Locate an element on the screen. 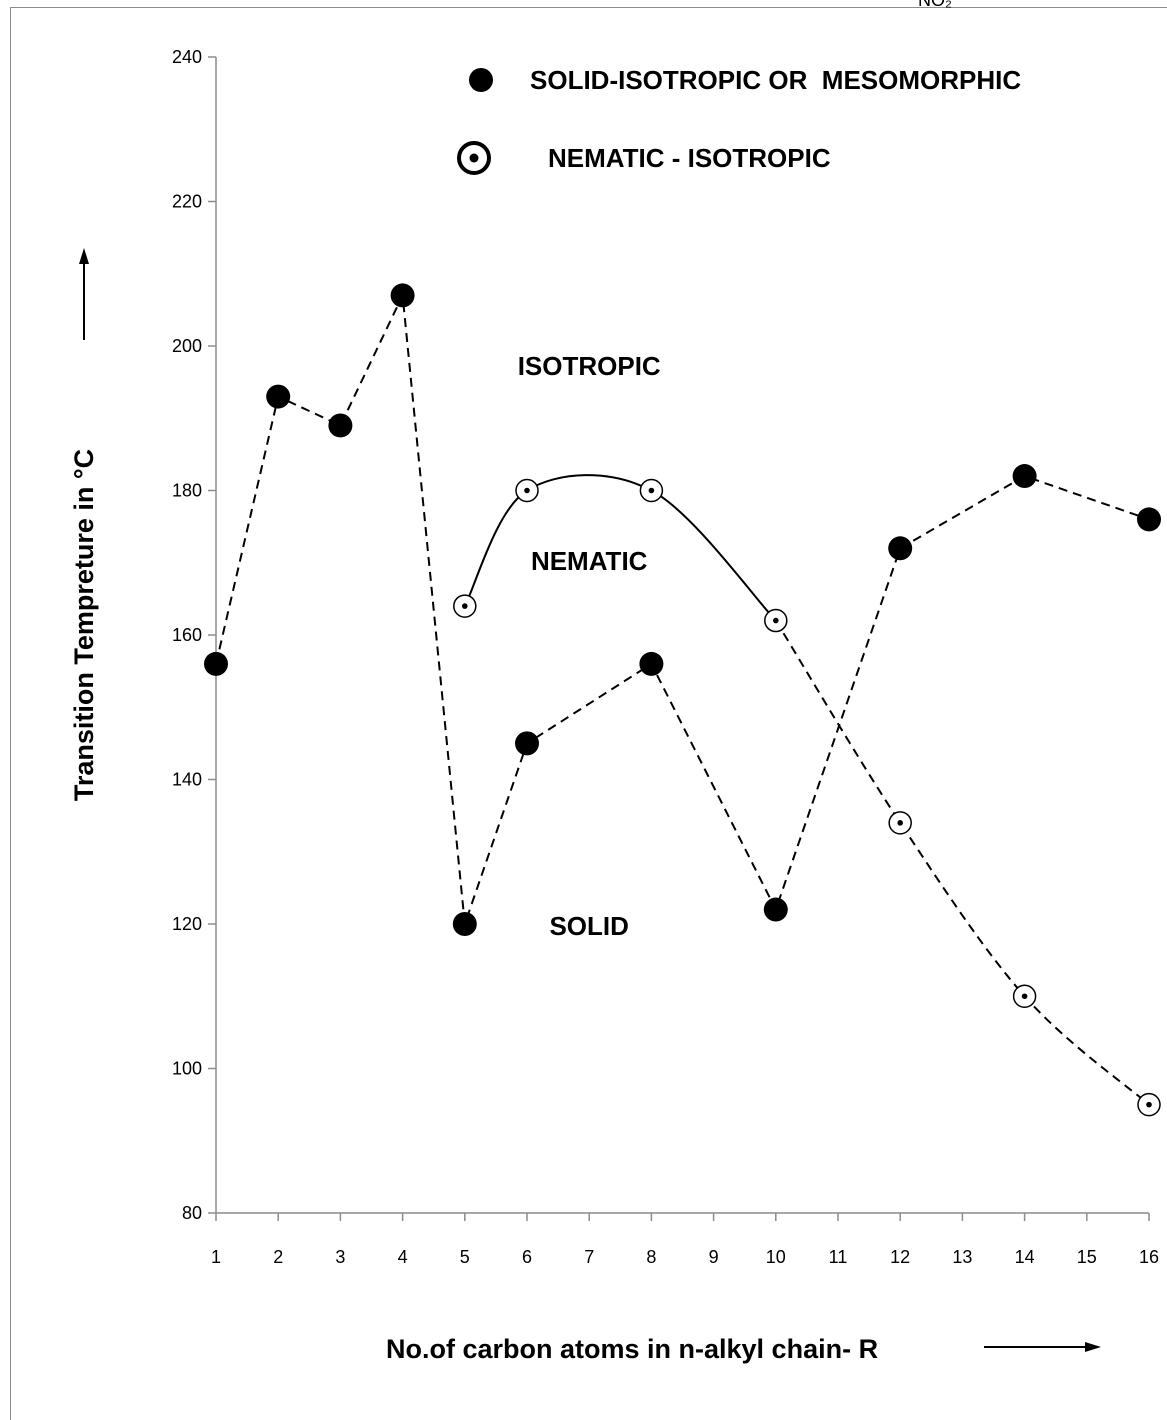  x-tick-label: 10 is located at coordinates (776, 1257).